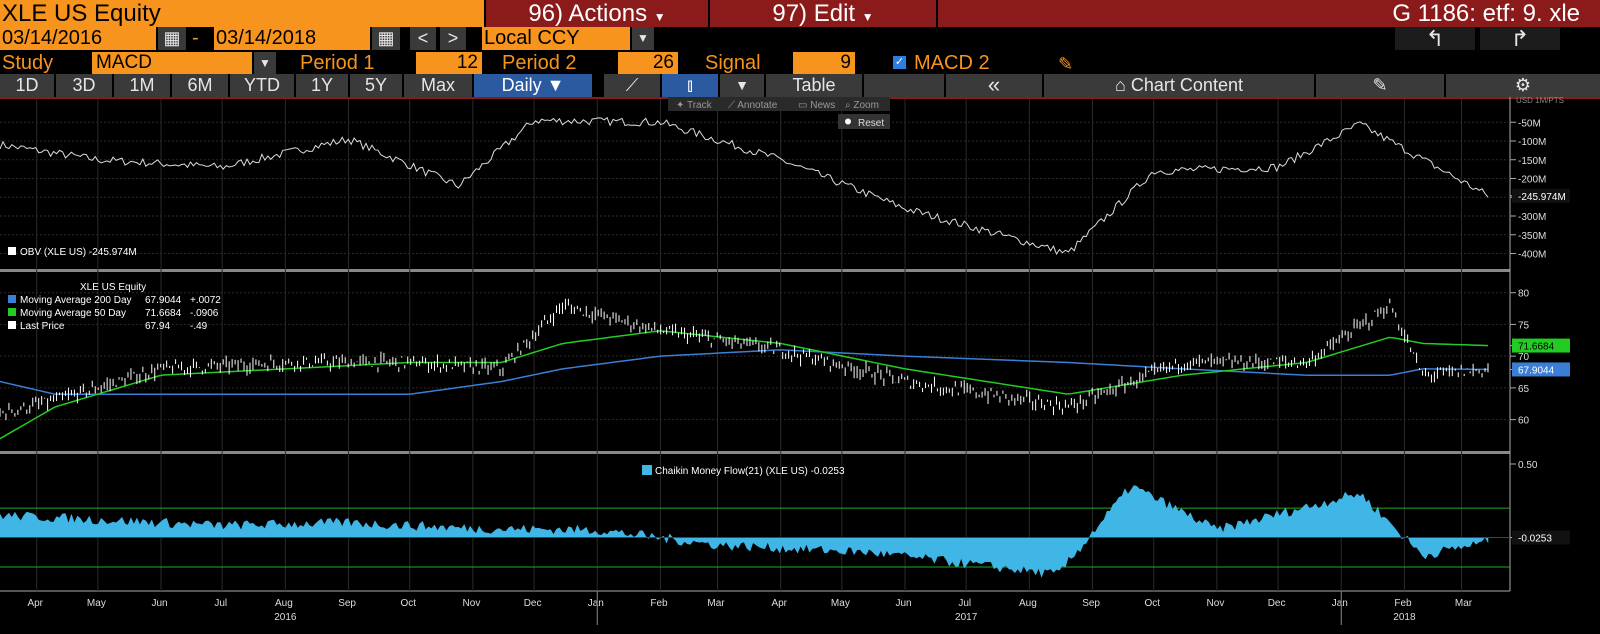  I want to click on obv-legend-swatch, so click(12, 251).